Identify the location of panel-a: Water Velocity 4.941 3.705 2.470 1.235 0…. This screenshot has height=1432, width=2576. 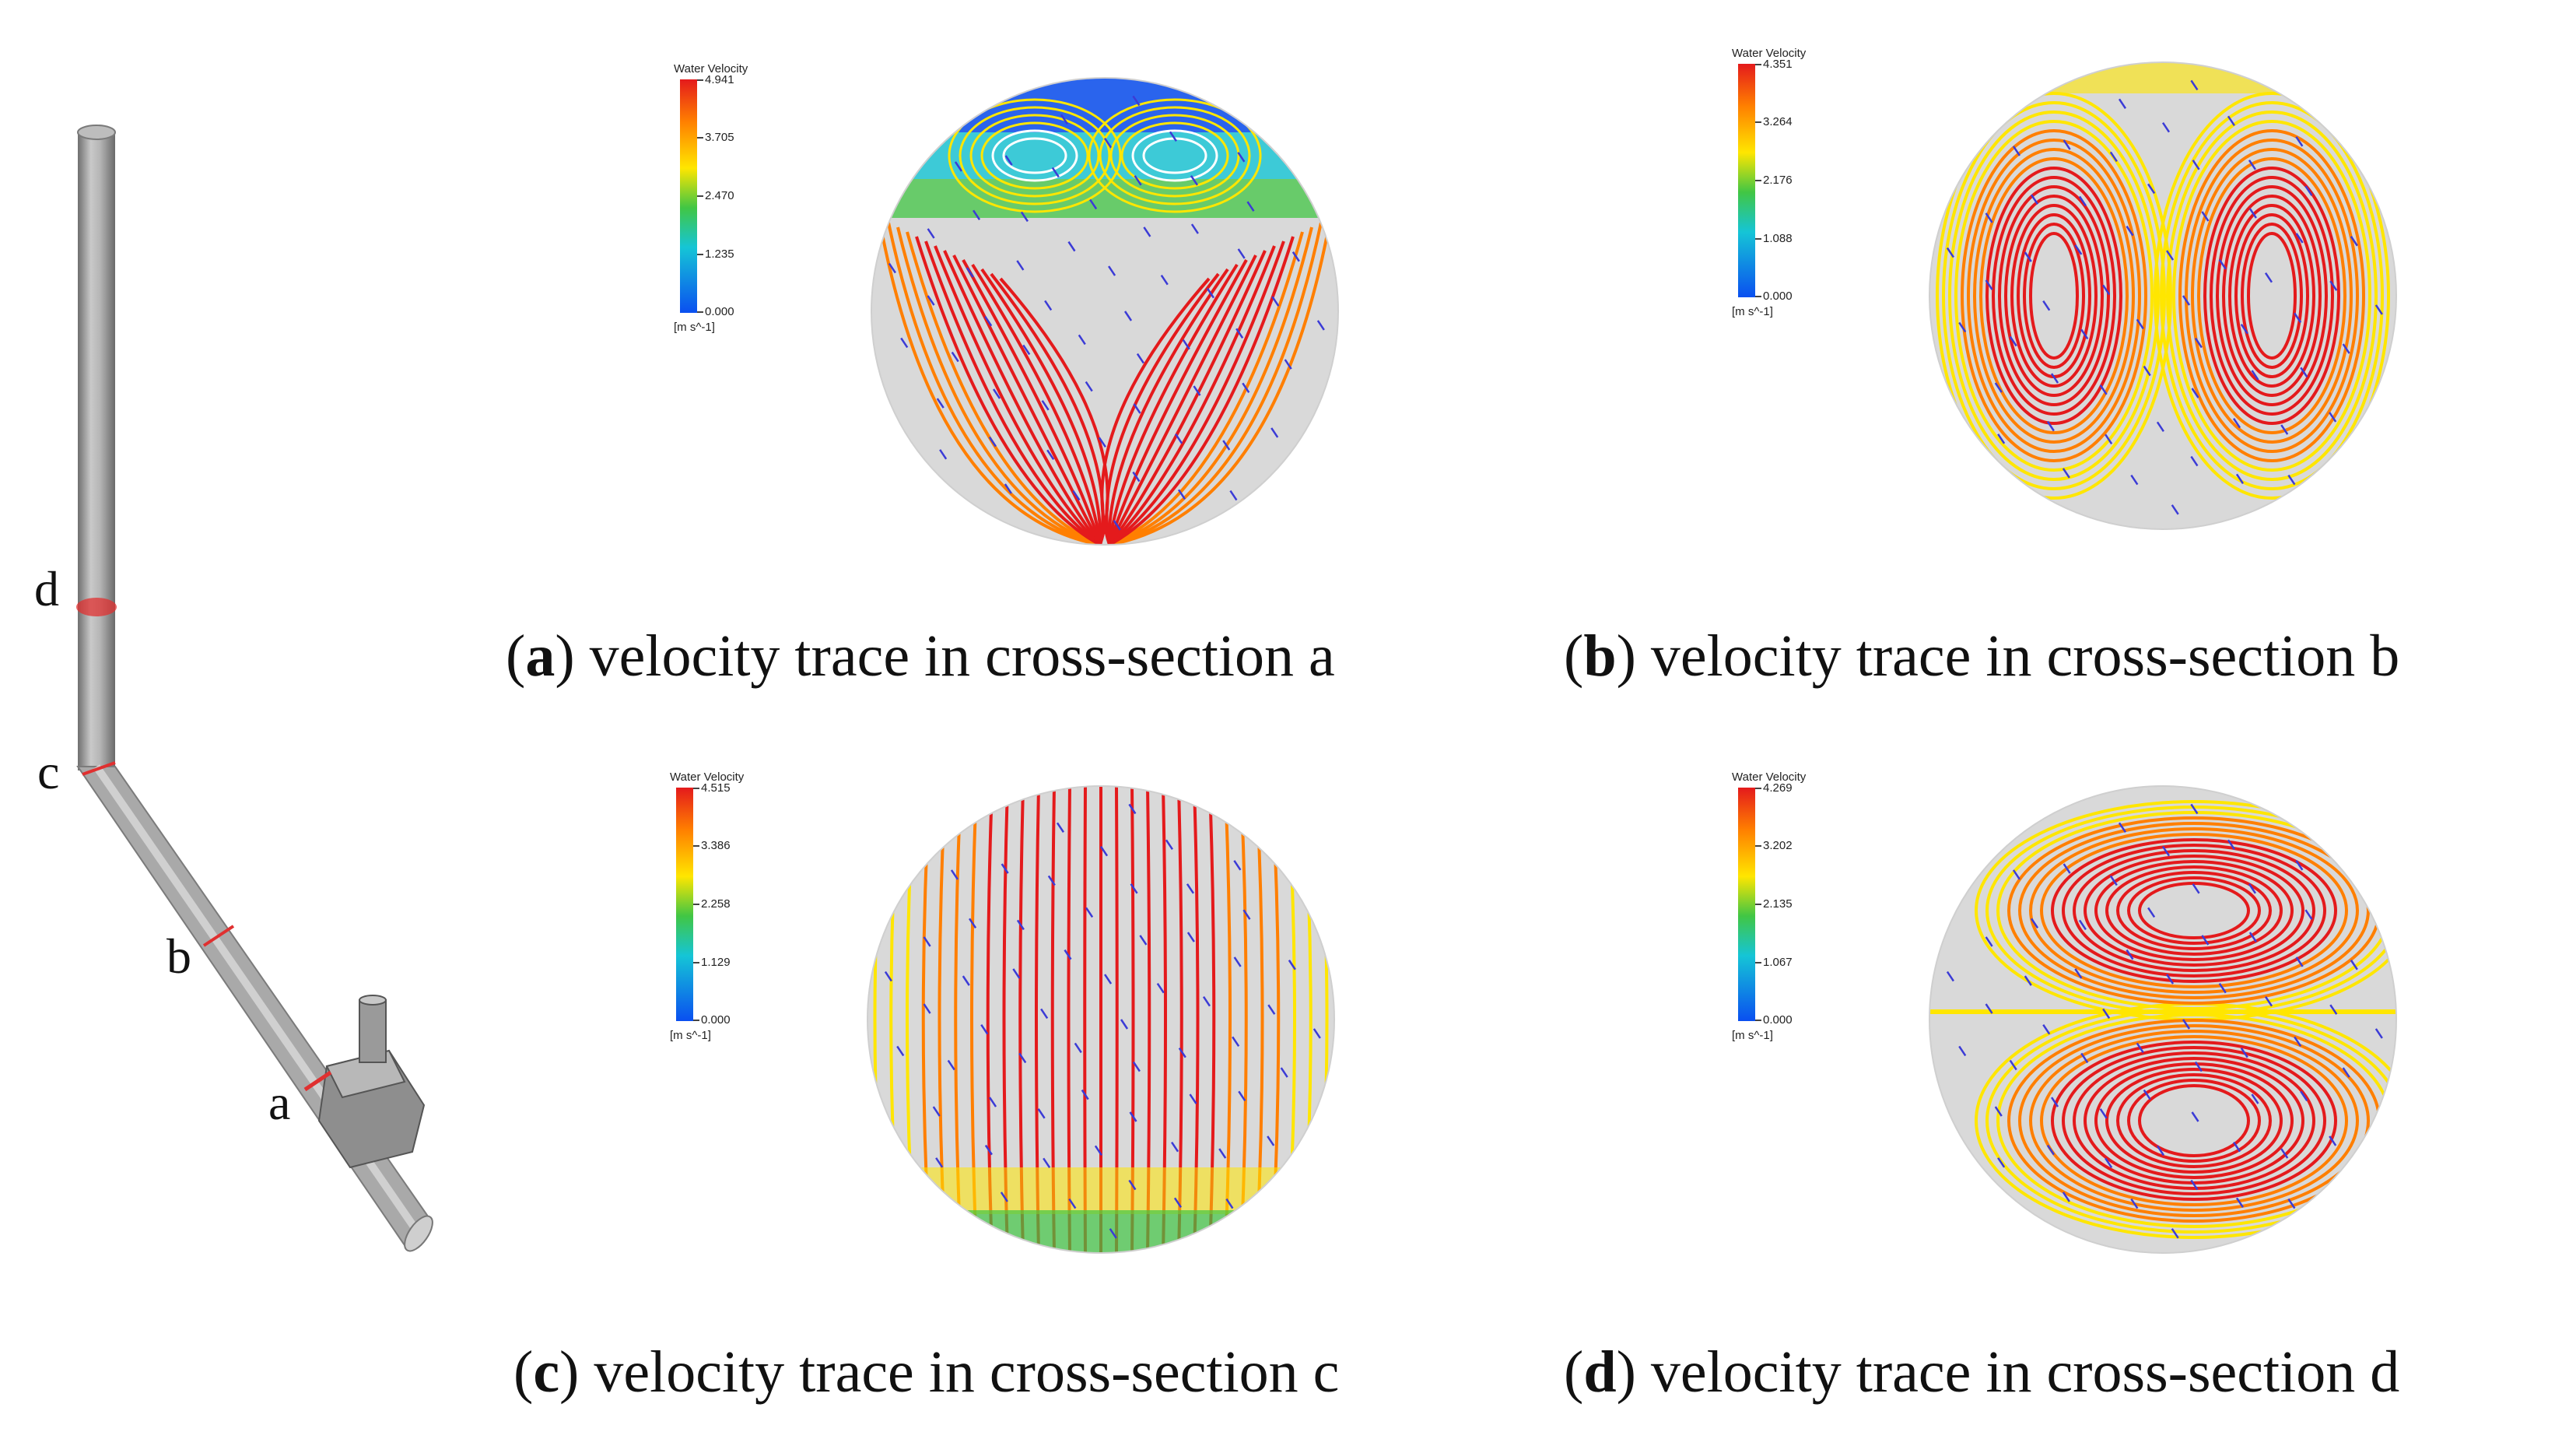
(1012, 311).